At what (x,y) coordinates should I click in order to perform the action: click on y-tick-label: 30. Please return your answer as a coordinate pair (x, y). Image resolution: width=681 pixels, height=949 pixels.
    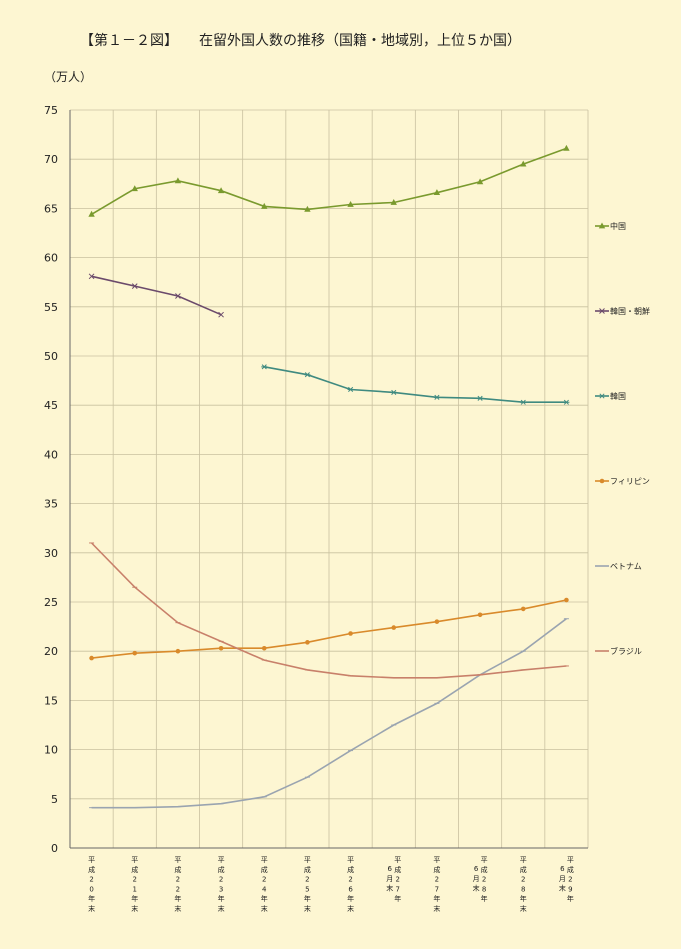
    Looking at the image, I should click on (51, 553).